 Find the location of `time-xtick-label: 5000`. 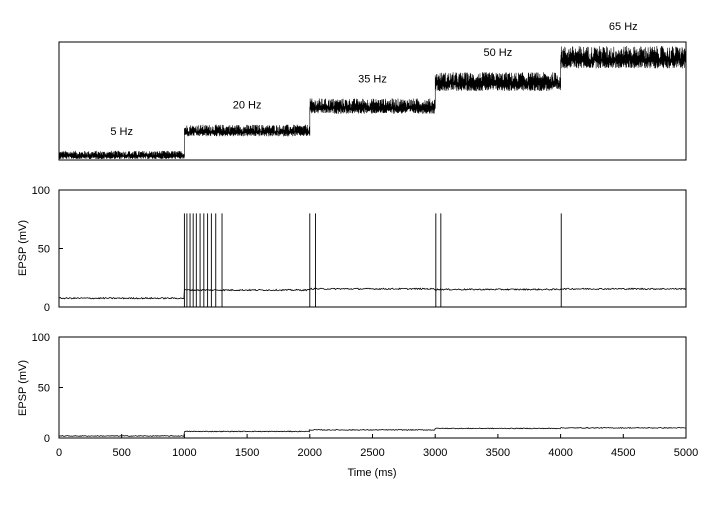

time-xtick-label: 5000 is located at coordinates (686, 453).